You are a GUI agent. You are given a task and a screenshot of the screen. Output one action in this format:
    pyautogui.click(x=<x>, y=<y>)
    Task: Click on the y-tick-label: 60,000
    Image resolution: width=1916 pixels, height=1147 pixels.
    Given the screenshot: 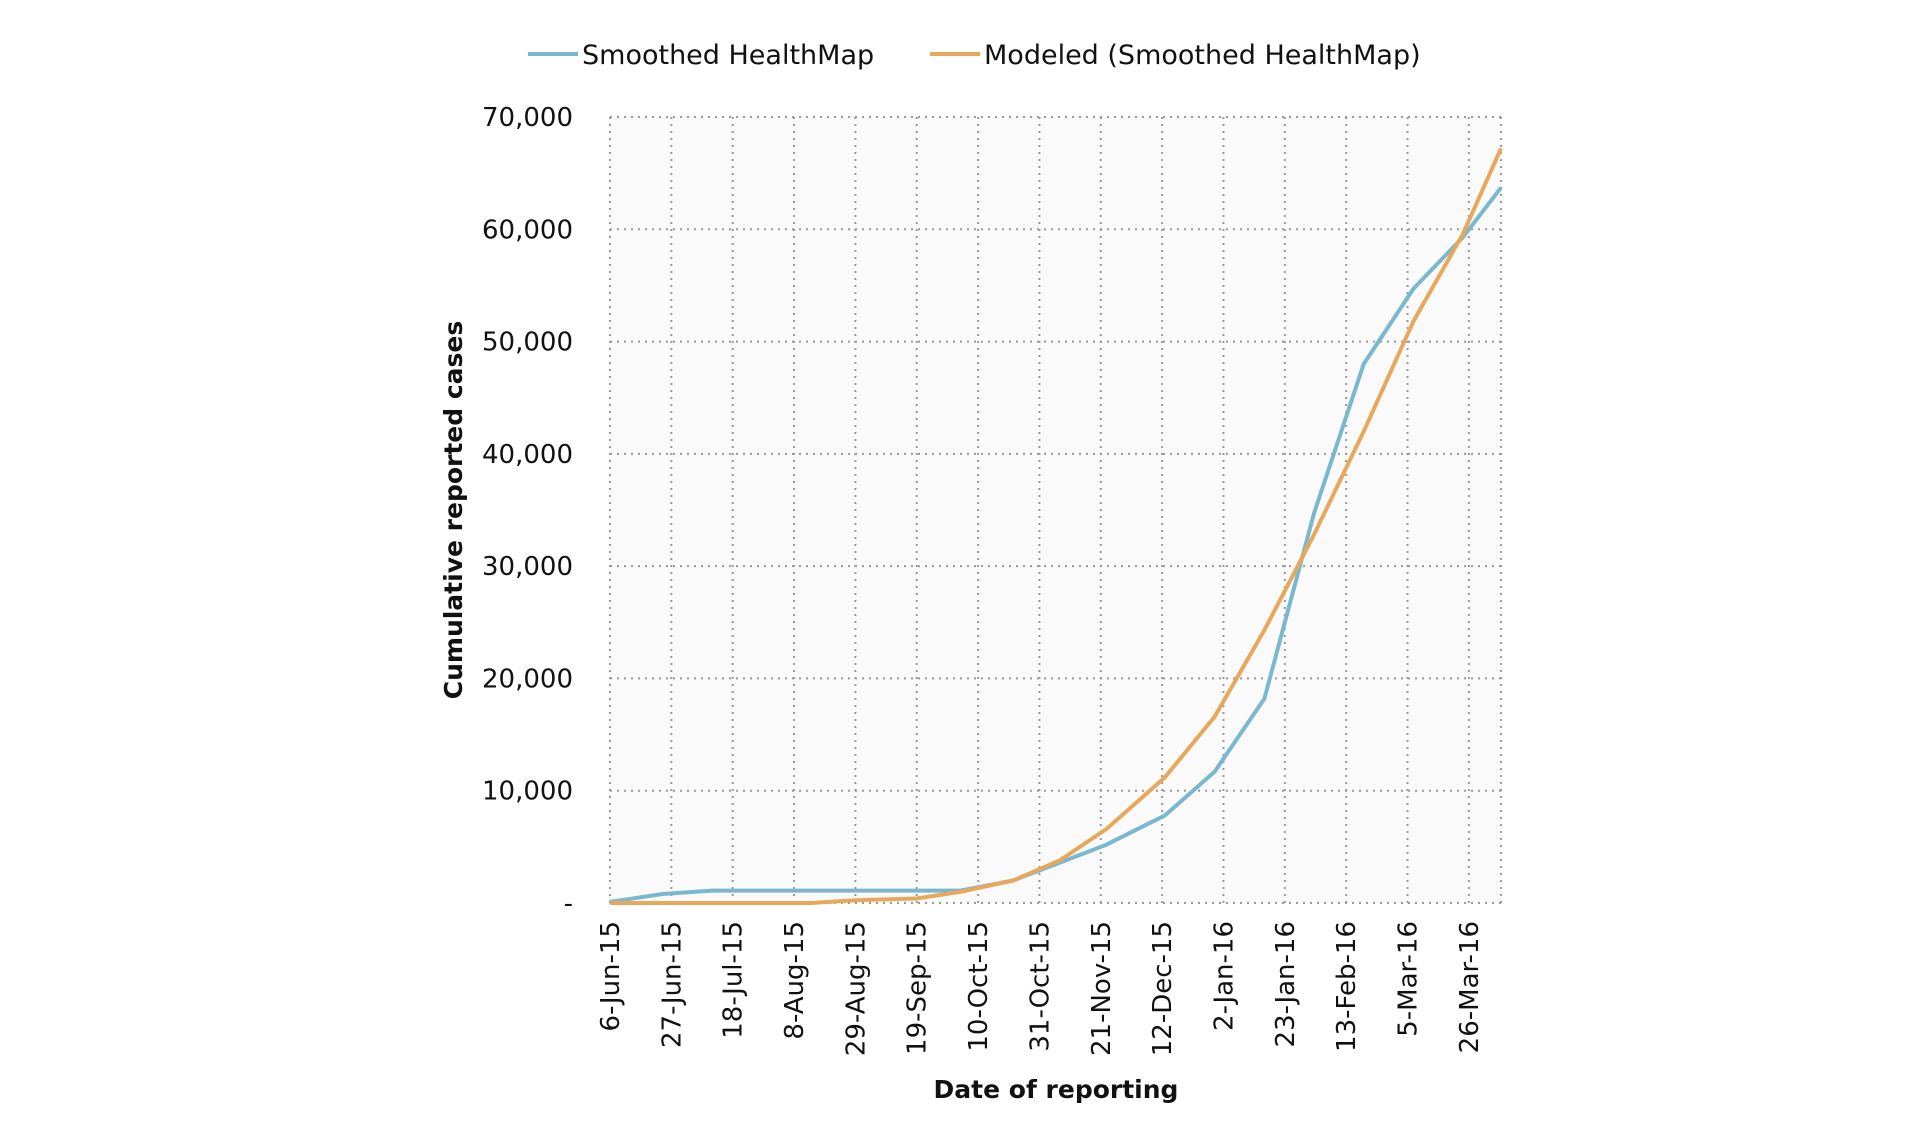 What is the action you would take?
    pyautogui.click(x=527, y=230)
    